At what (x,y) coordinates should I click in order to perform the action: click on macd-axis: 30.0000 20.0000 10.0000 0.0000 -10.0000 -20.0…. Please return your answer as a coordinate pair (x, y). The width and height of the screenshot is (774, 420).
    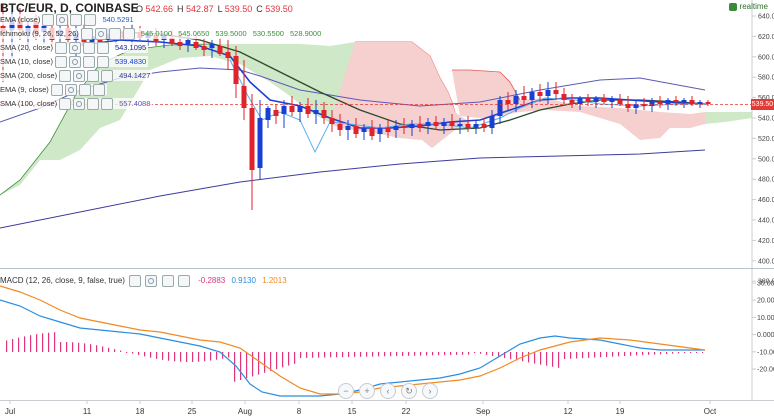
    Looking at the image, I should click on (763, 327).